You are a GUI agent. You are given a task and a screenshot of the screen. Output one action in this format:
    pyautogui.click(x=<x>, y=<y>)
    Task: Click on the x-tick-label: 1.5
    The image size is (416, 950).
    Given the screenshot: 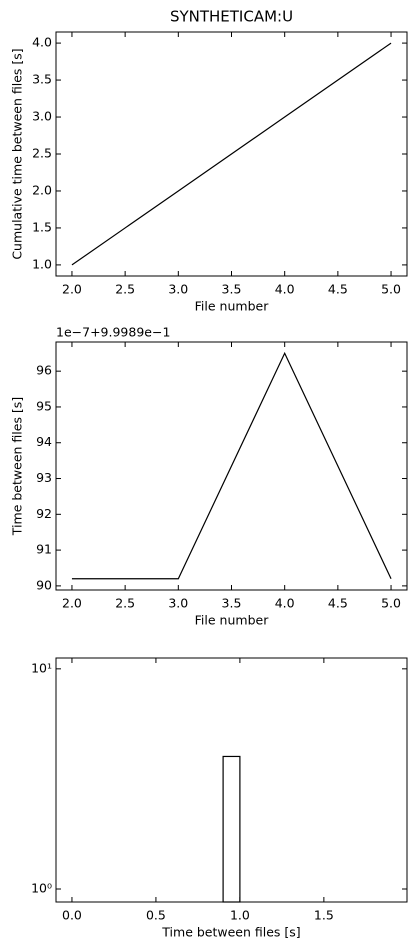 What is the action you would take?
    pyautogui.click(x=324, y=915)
    